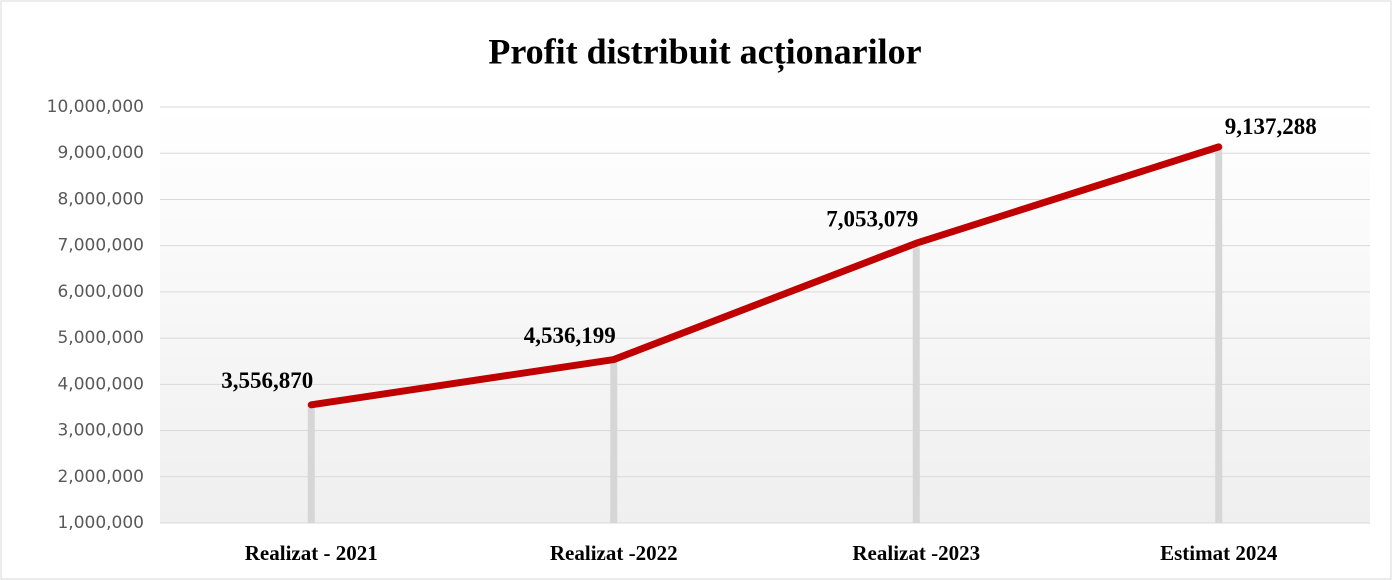 This screenshot has width=1392, height=580. I want to click on y-tick-label: 9,000,000, so click(100, 153).